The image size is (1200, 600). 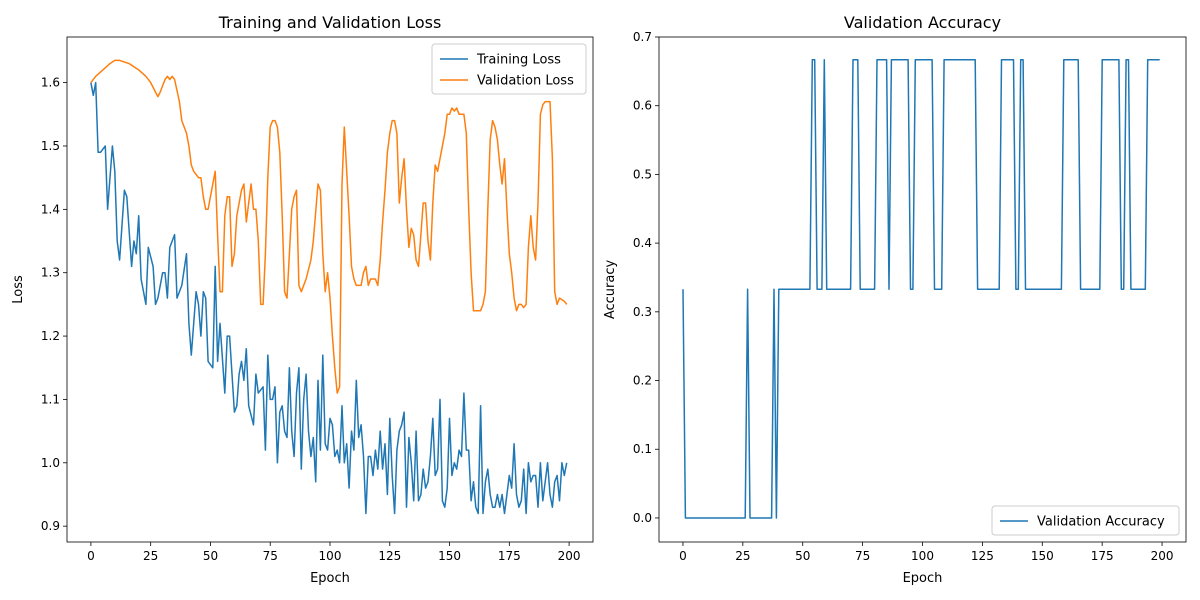 What do you see at coordinates (50, 273) in the screenshot?
I see `y-tick-label: 1.3` at bounding box center [50, 273].